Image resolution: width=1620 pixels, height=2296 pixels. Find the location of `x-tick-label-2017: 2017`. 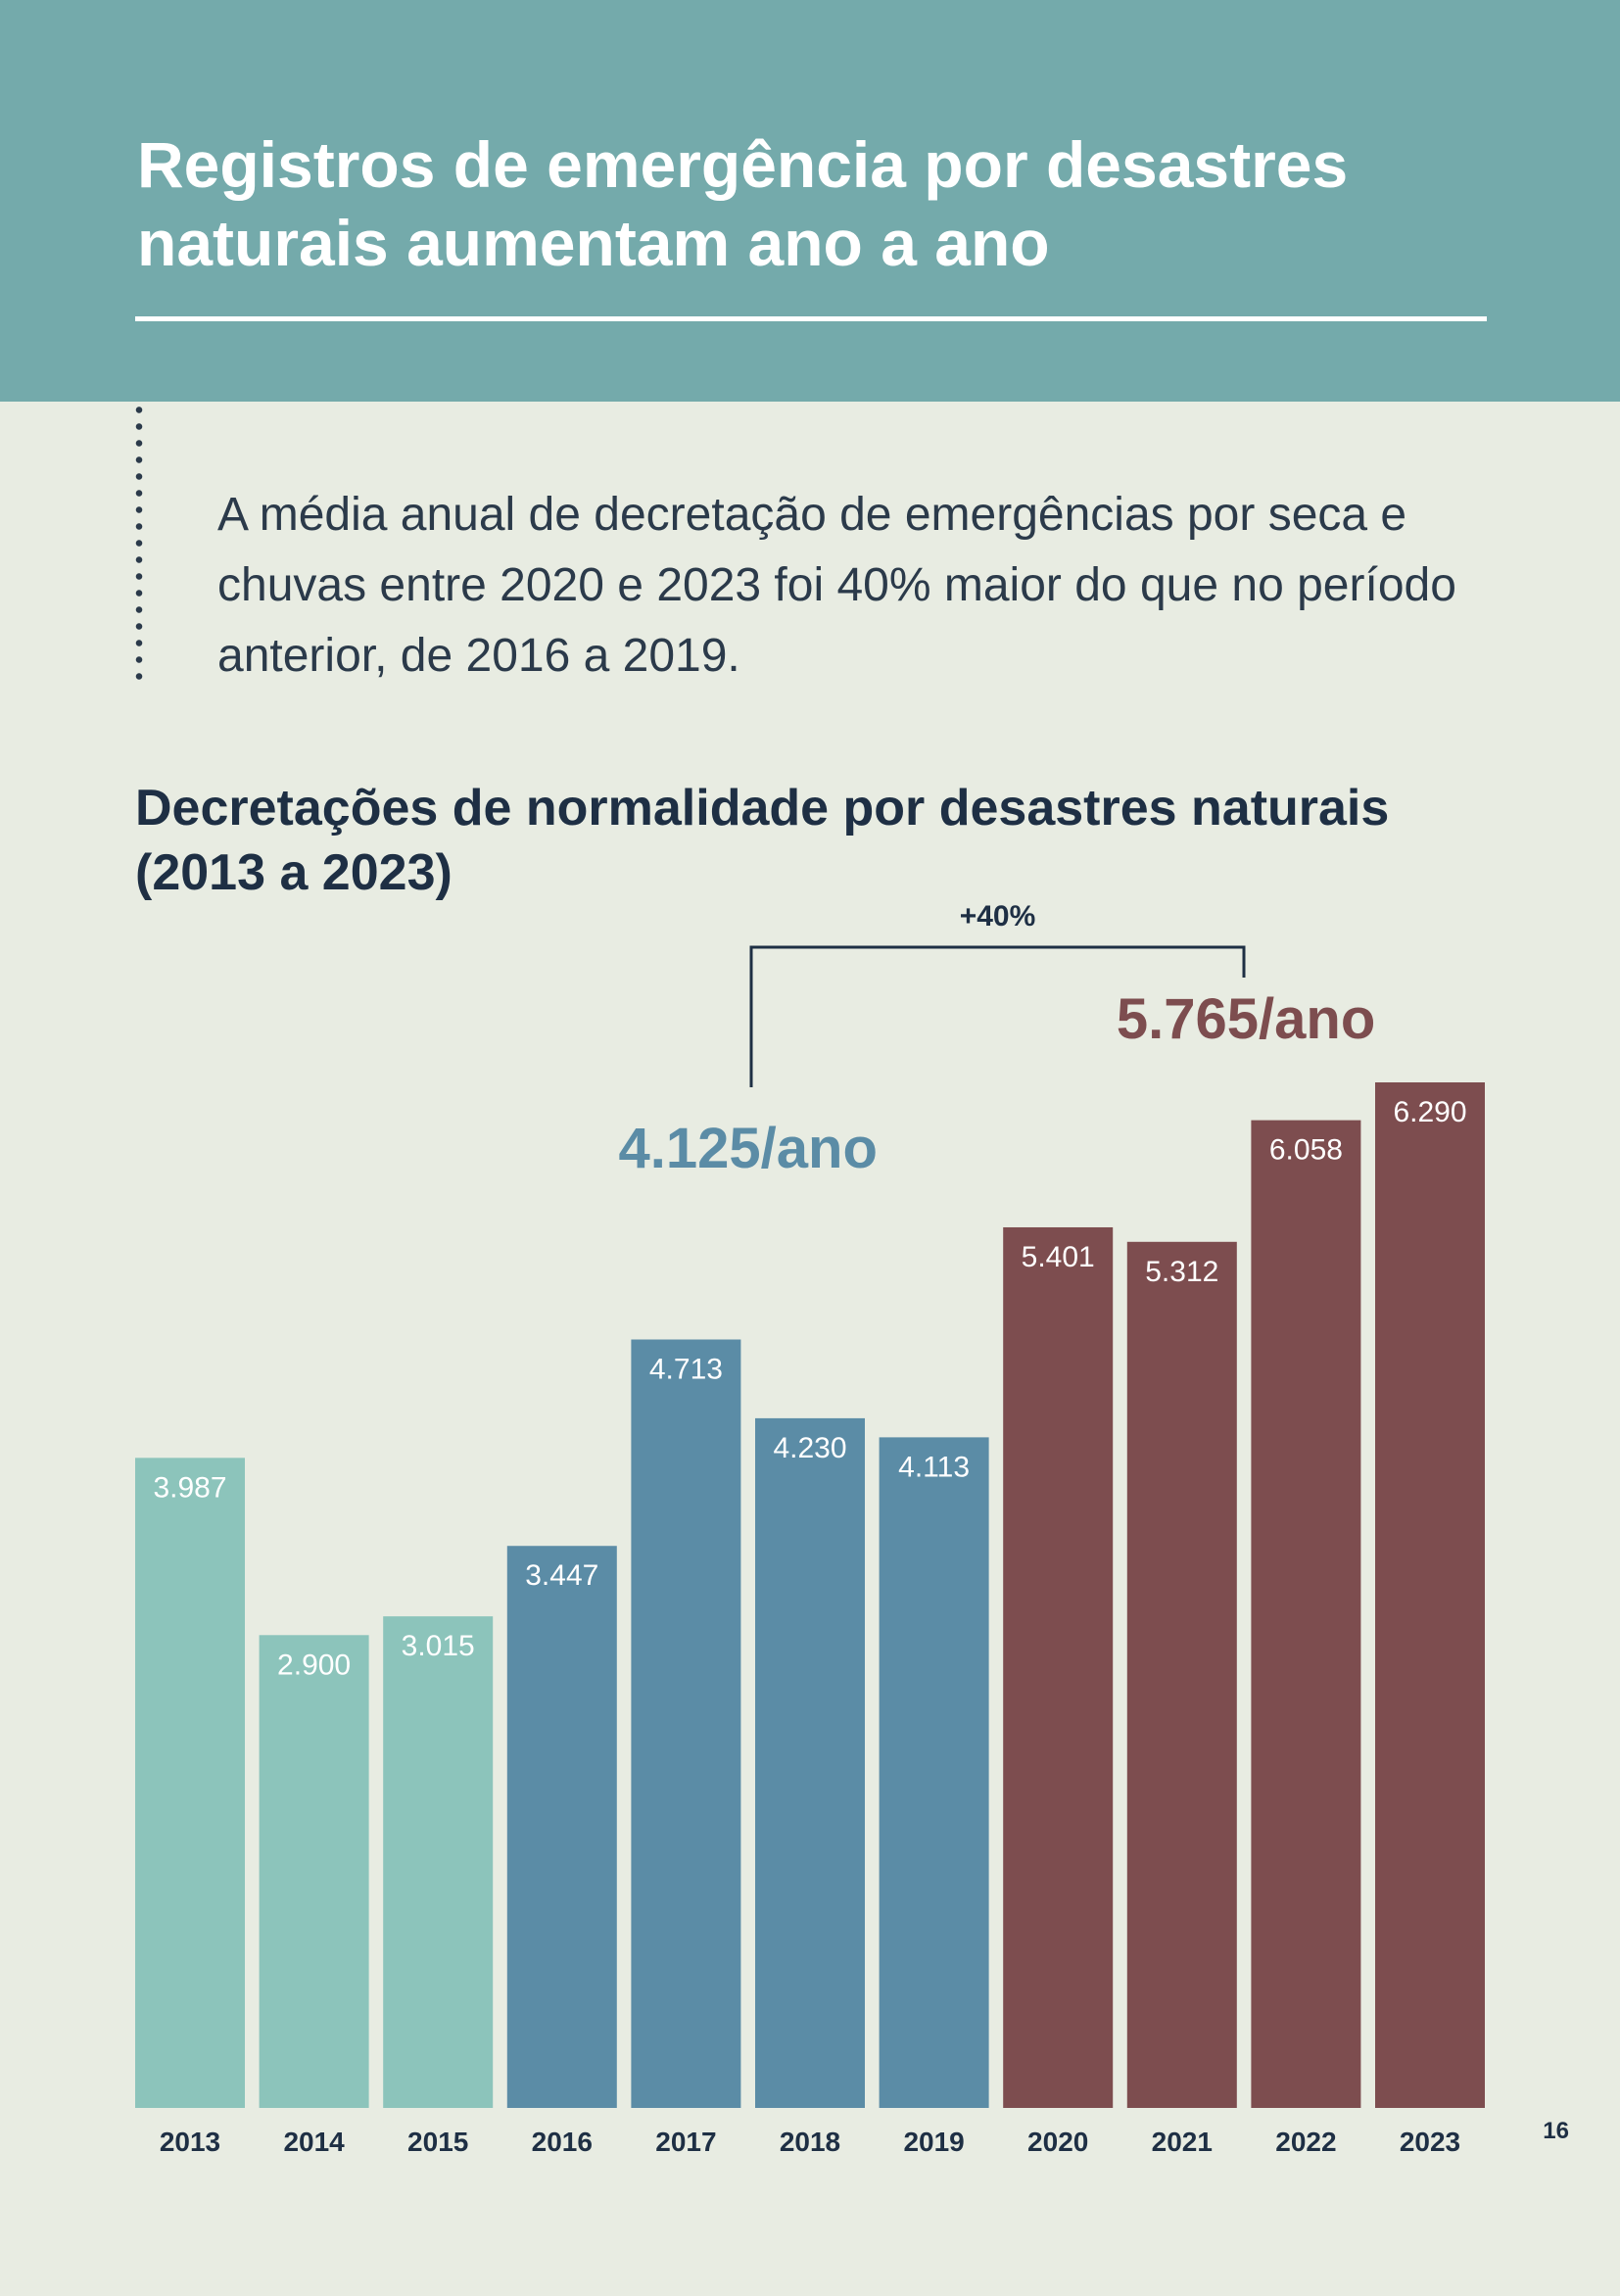

x-tick-label-2017: 2017 is located at coordinates (685, 2142).